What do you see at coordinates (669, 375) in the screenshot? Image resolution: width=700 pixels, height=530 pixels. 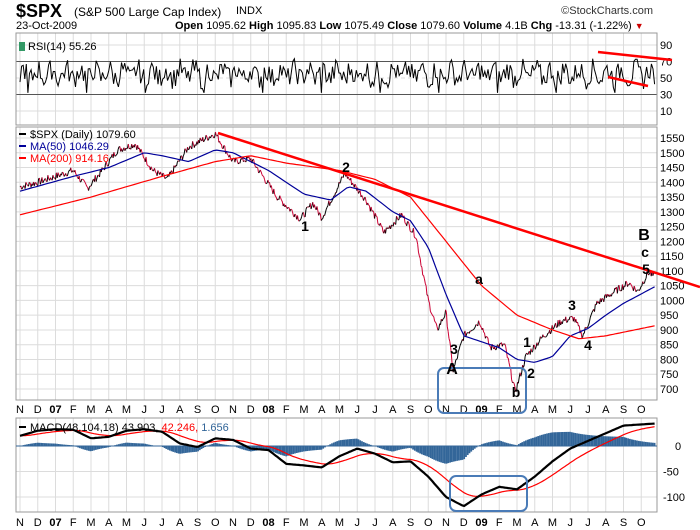 I see `price-tick-label: 750` at bounding box center [669, 375].